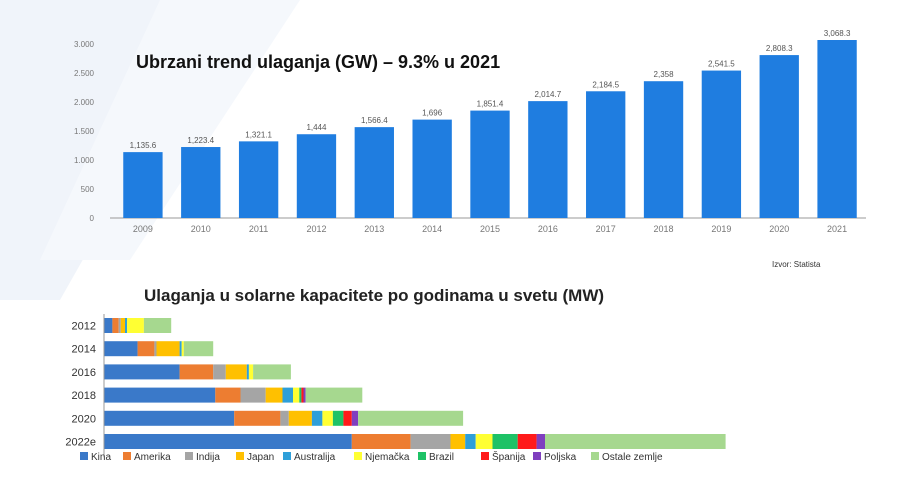 Image resolution: width=900 pixels, height=500 pixels. What do you see at coordinates (509, 456) in the screenshot?
I see `legend-label: Španija` at bounding box center [509, 456].